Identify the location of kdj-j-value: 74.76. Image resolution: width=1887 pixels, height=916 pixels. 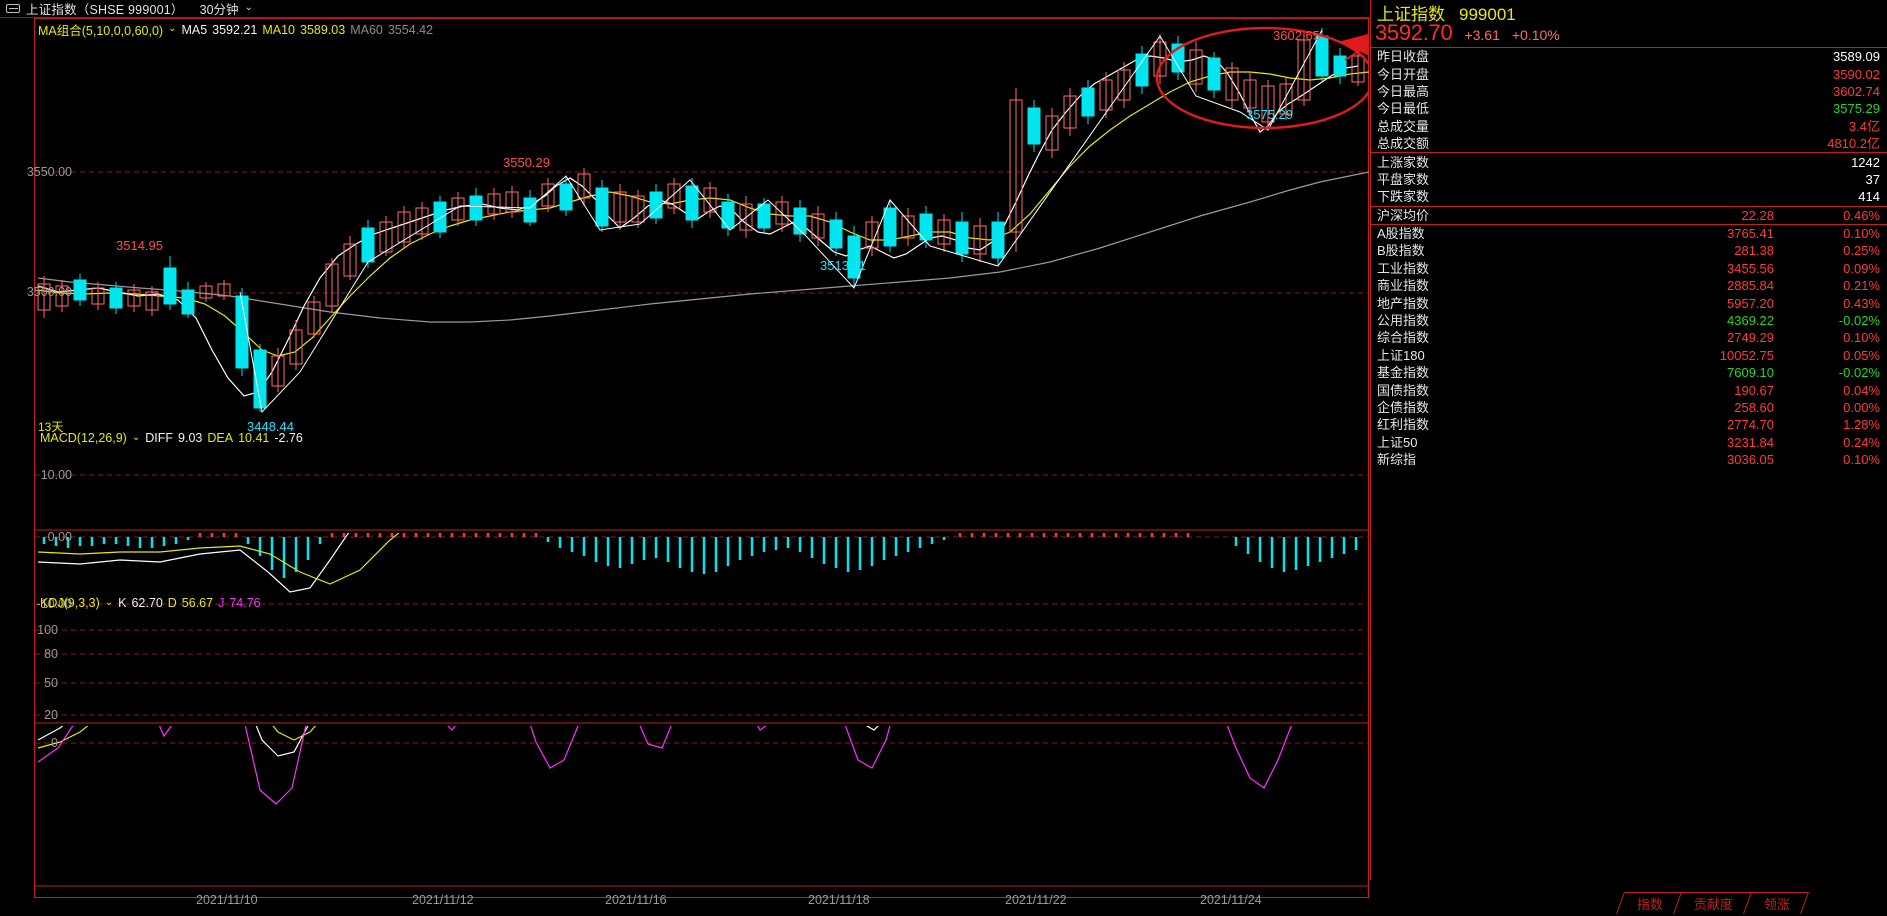
(245, 603).